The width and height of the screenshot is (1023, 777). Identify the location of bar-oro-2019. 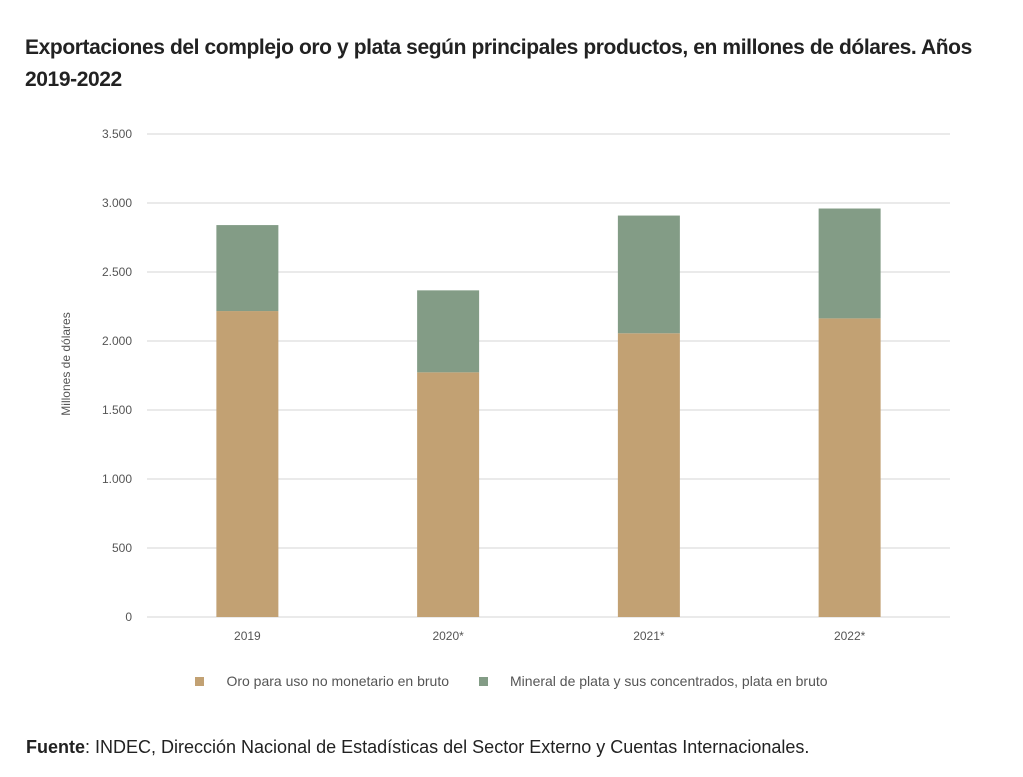
(247, 464).